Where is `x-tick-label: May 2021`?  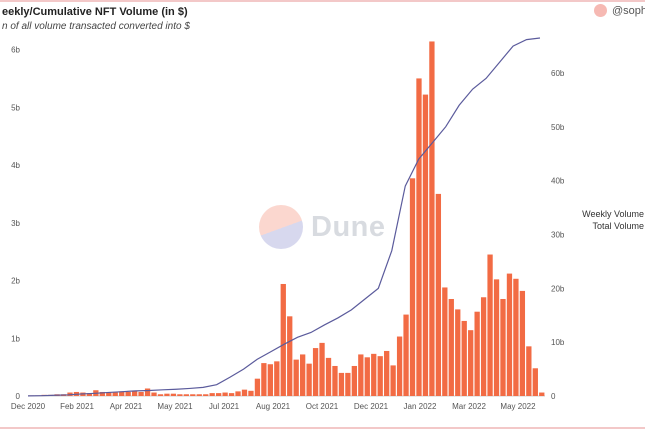
x-tick-label: May 2021 is located at coordinates (175, 406).